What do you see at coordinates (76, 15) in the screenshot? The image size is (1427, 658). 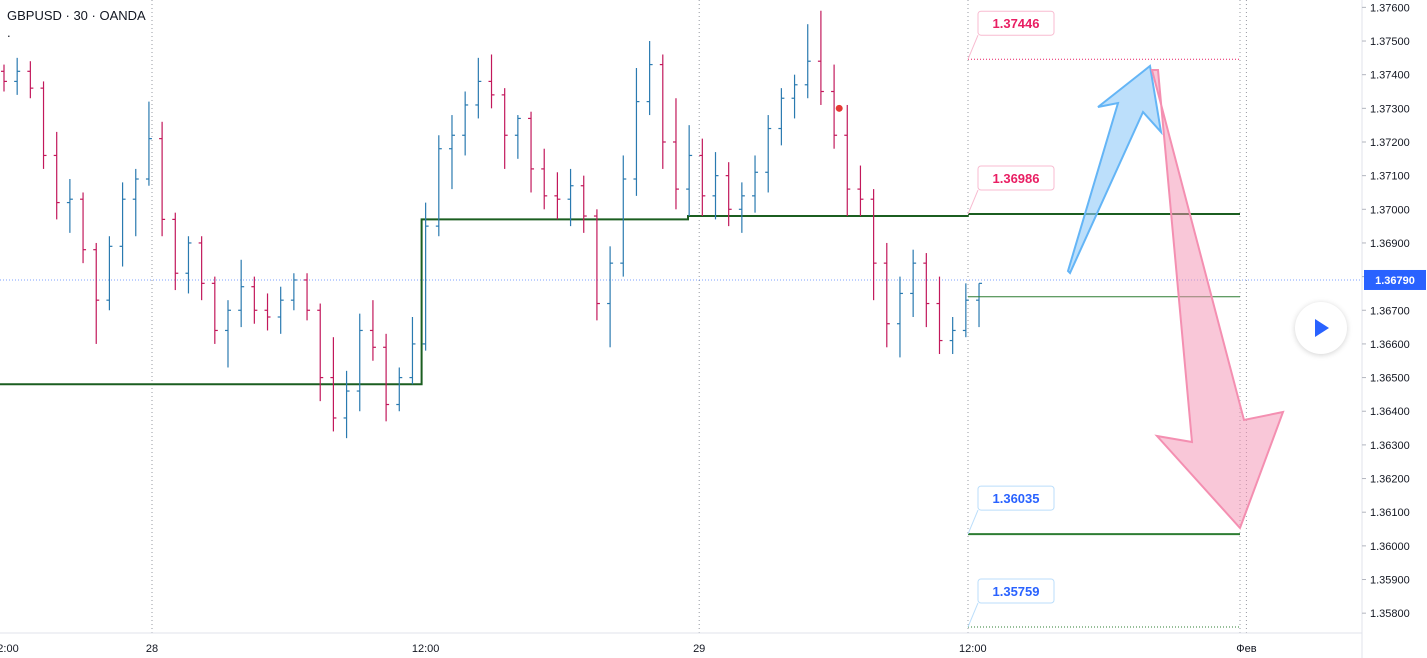 I see `symbol-label: GBPUSD · 30 · OANDA` at bounding box center [76, 15].